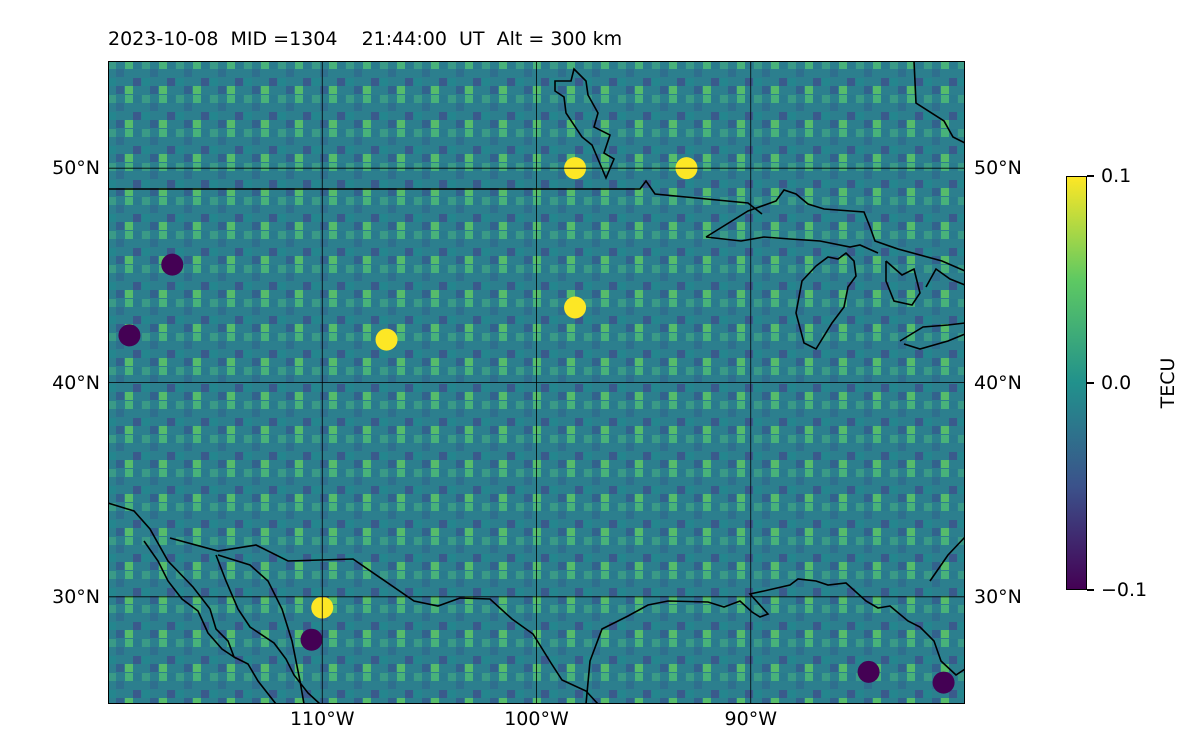 The image size is (1200, 750). What do you see at coordinates (998, 382) in the screenshot?
I see `lat-label-right: 40°N` at bounding box center [998, 382].